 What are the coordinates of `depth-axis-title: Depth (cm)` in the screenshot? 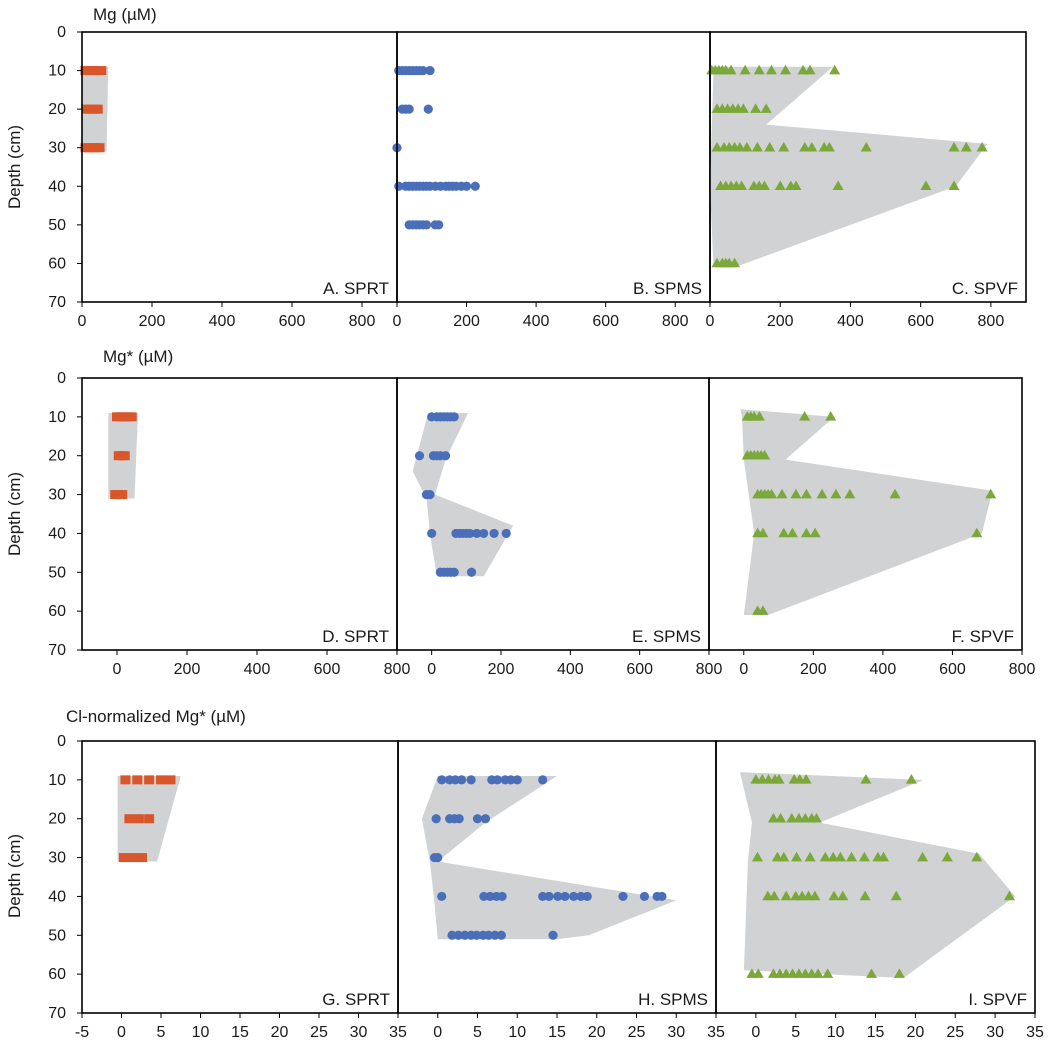 It's located at (14, 876).